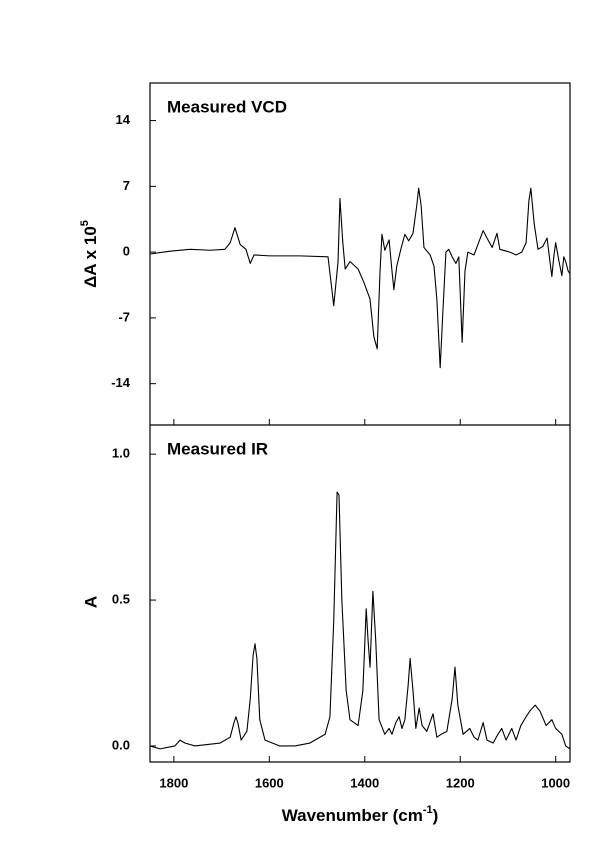  What do you see at coordinates (555, 782) in the screenshot?
I see `x-tick-label: 1000` at bounding box center [555, 782].